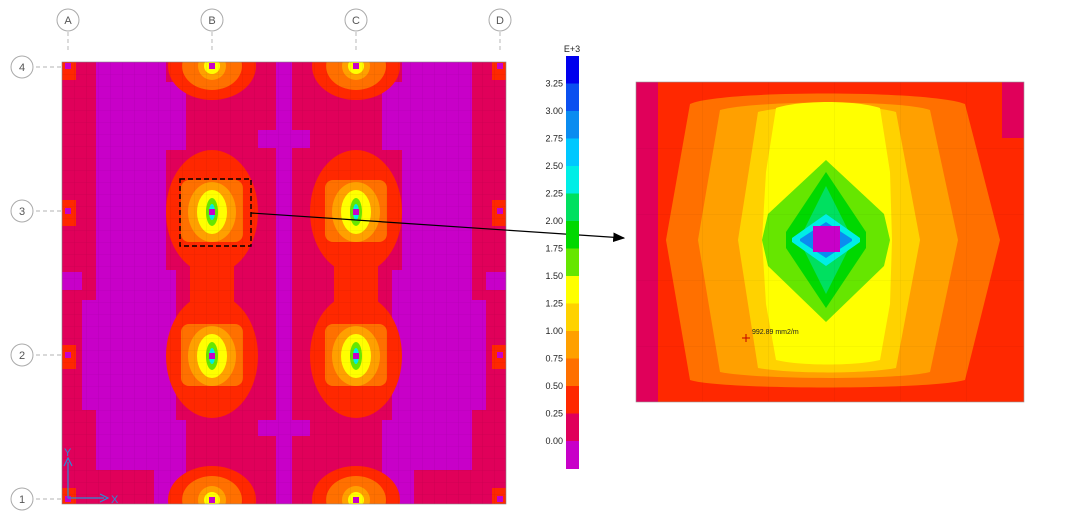 The height and width of the screenshot is (526, 1080). I want to click on grid-bubble-2: 2, so click(22, 355).